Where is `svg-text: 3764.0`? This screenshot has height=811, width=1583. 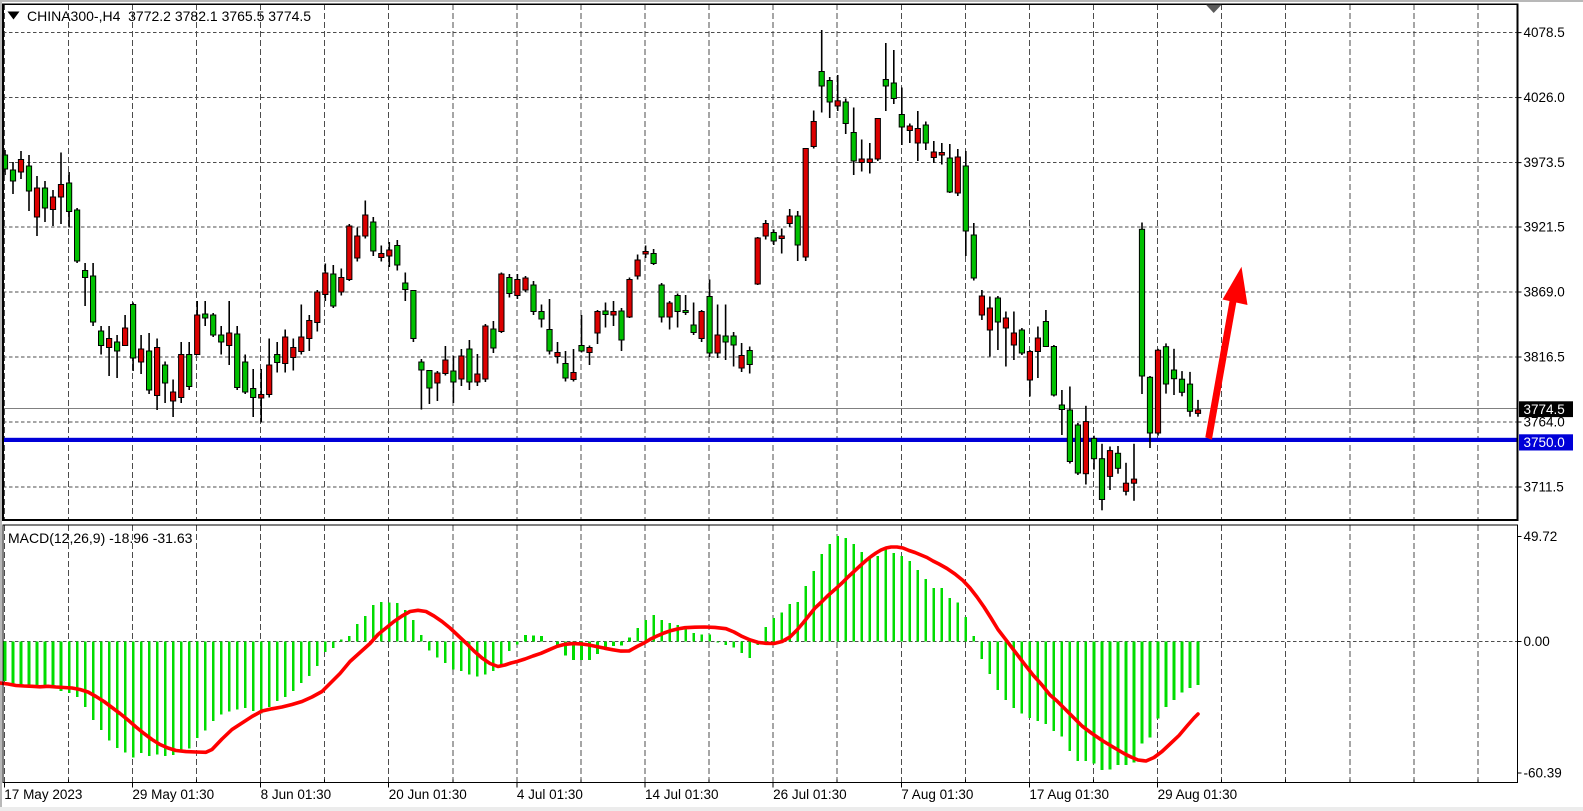
svg-text: 3764.0 is located at coordinates (1544, 422).